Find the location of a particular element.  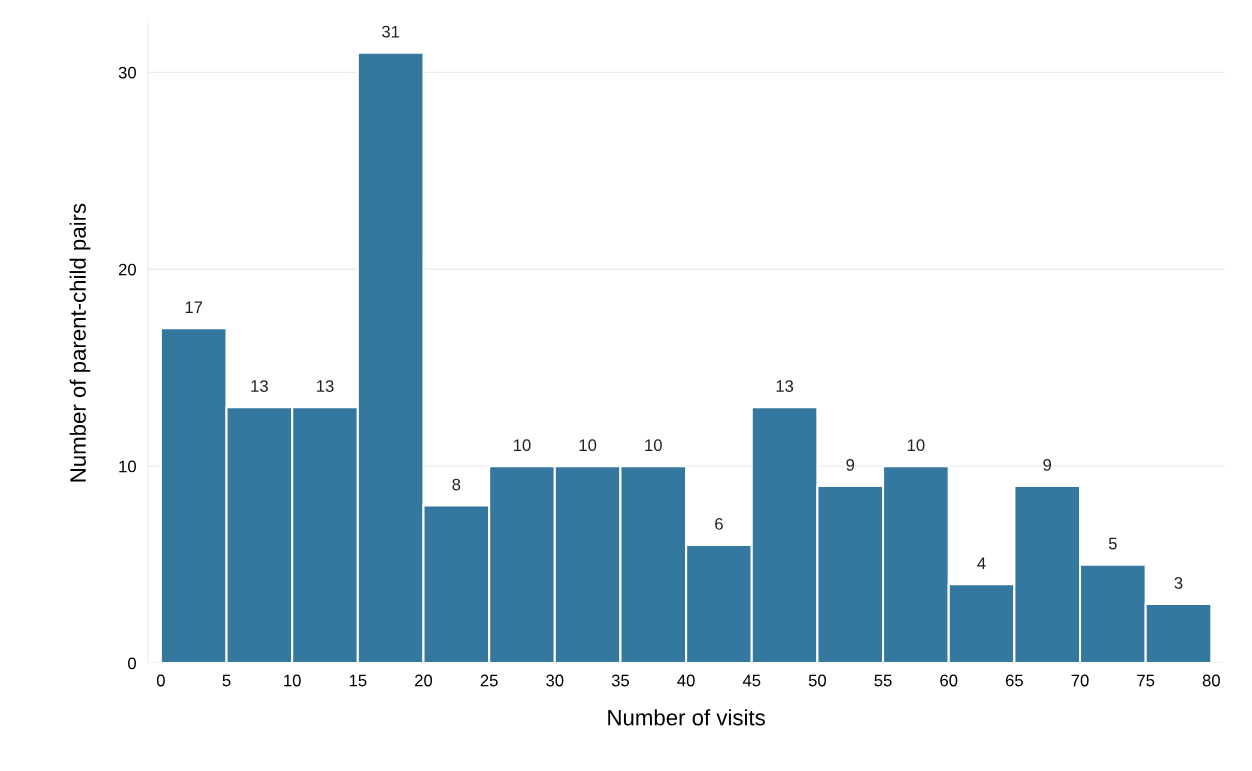

x-axis-title: Number of visits is located at coordinates (686, 717).